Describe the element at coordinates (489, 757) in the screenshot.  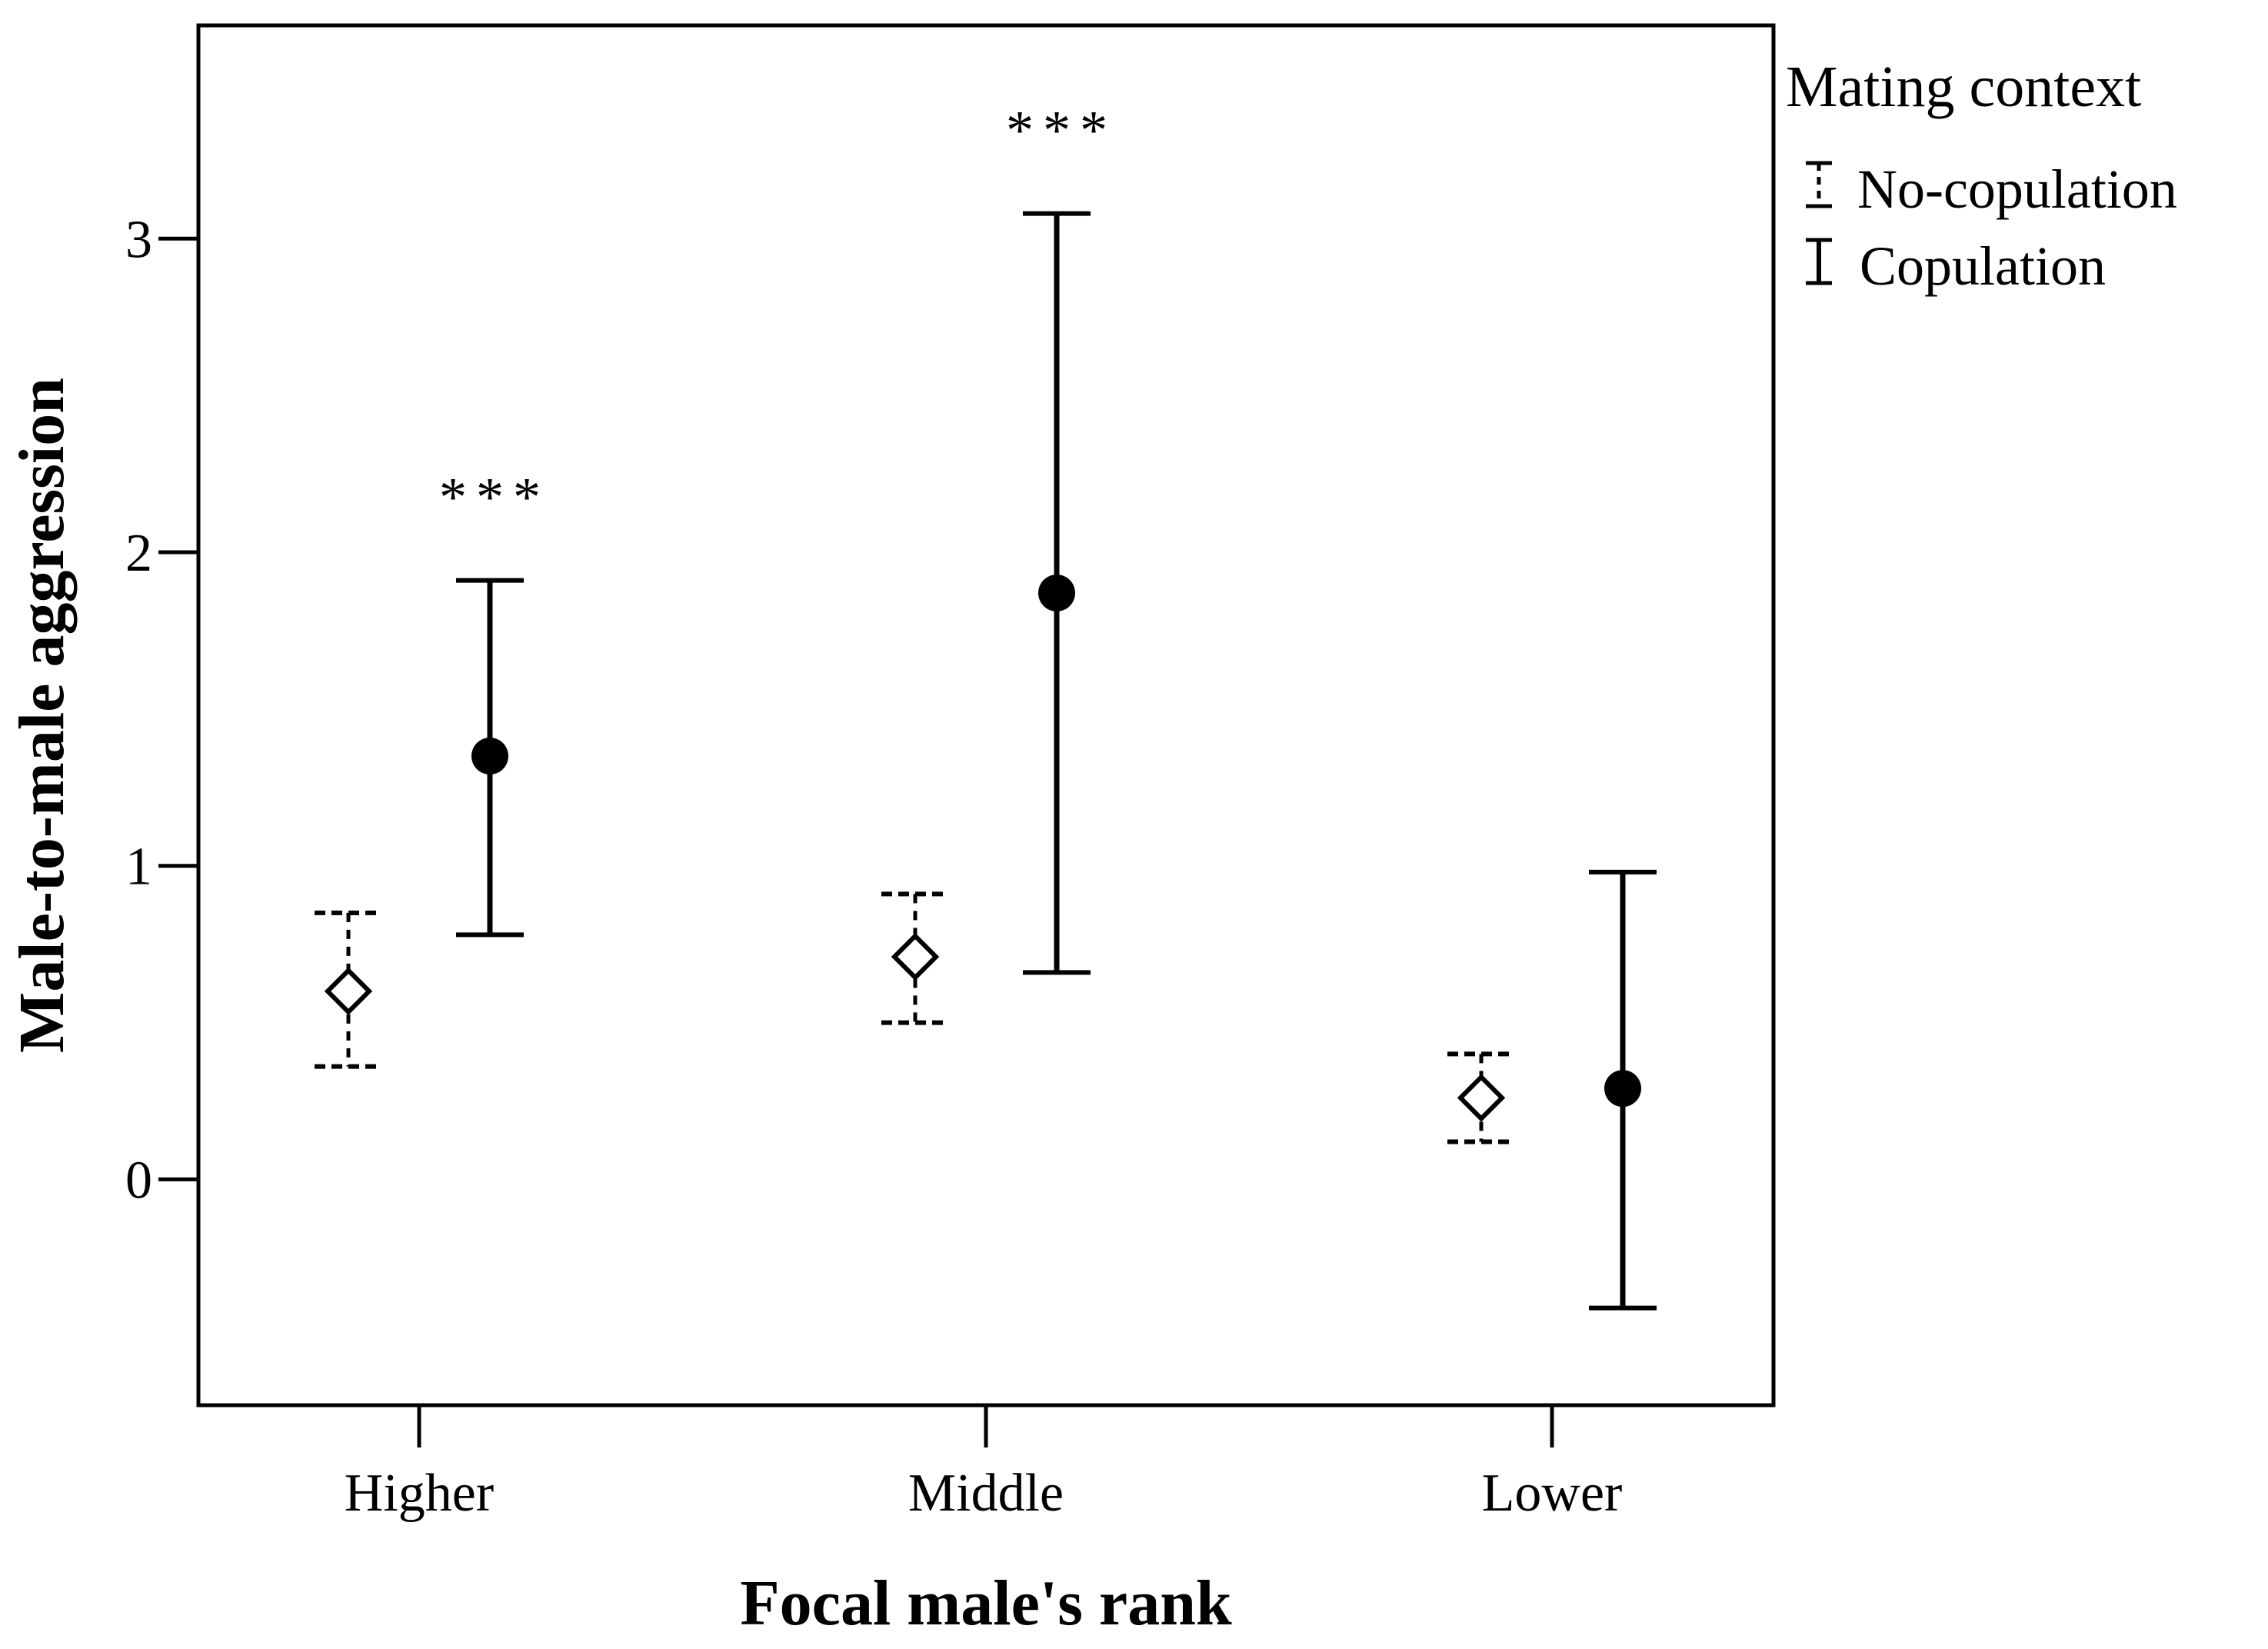
I see `point-copulation-higher` at that location.